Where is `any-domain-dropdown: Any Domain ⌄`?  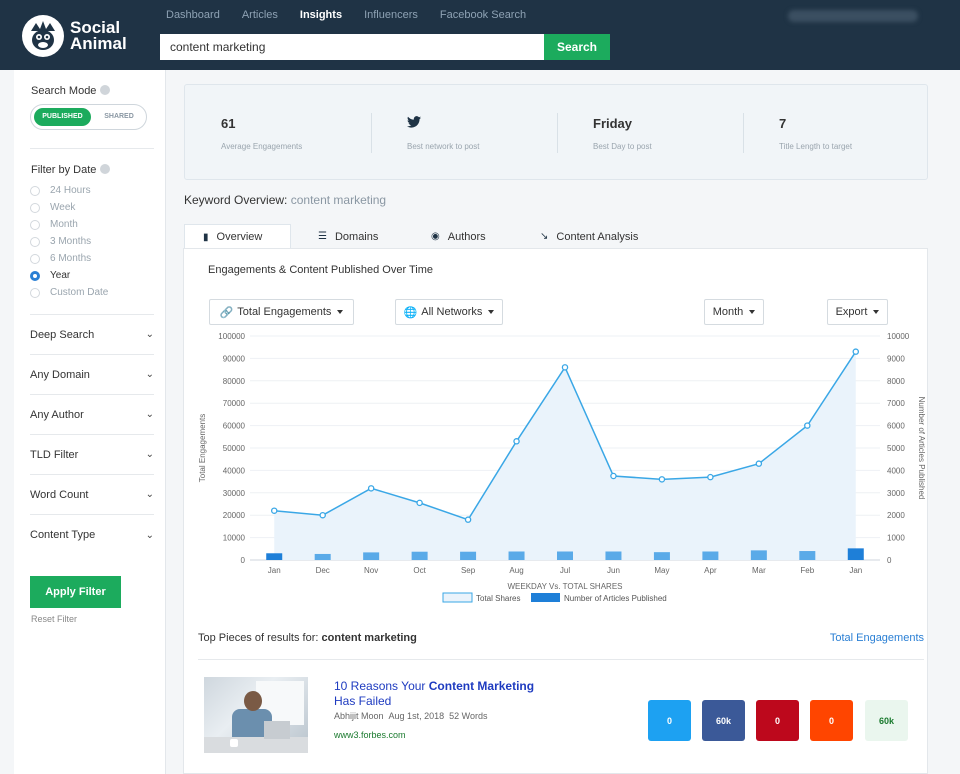 any-domain-dropdown: Any Domain ⌄ is located at coordinates (92, 375).